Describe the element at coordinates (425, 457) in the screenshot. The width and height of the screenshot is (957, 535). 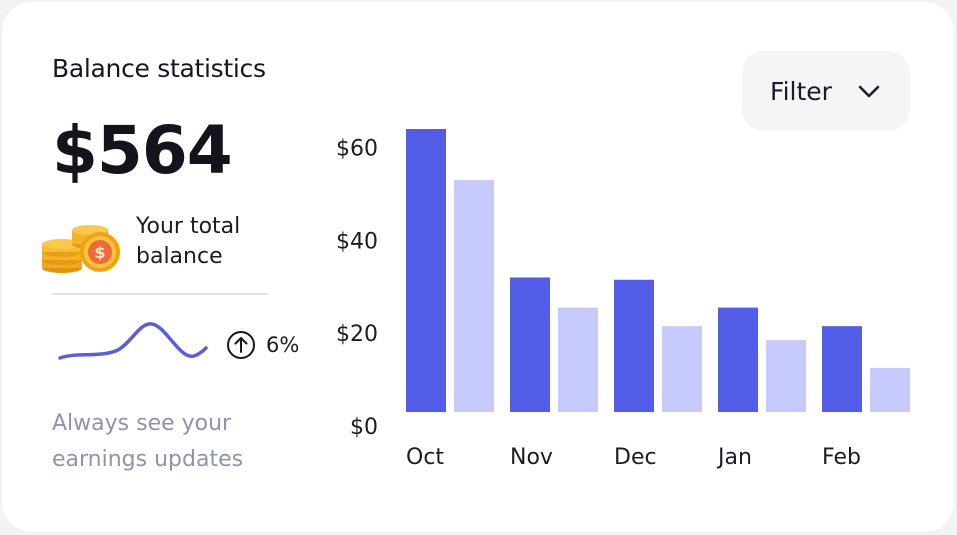
I see `x-tick-label: Oct` at that location.